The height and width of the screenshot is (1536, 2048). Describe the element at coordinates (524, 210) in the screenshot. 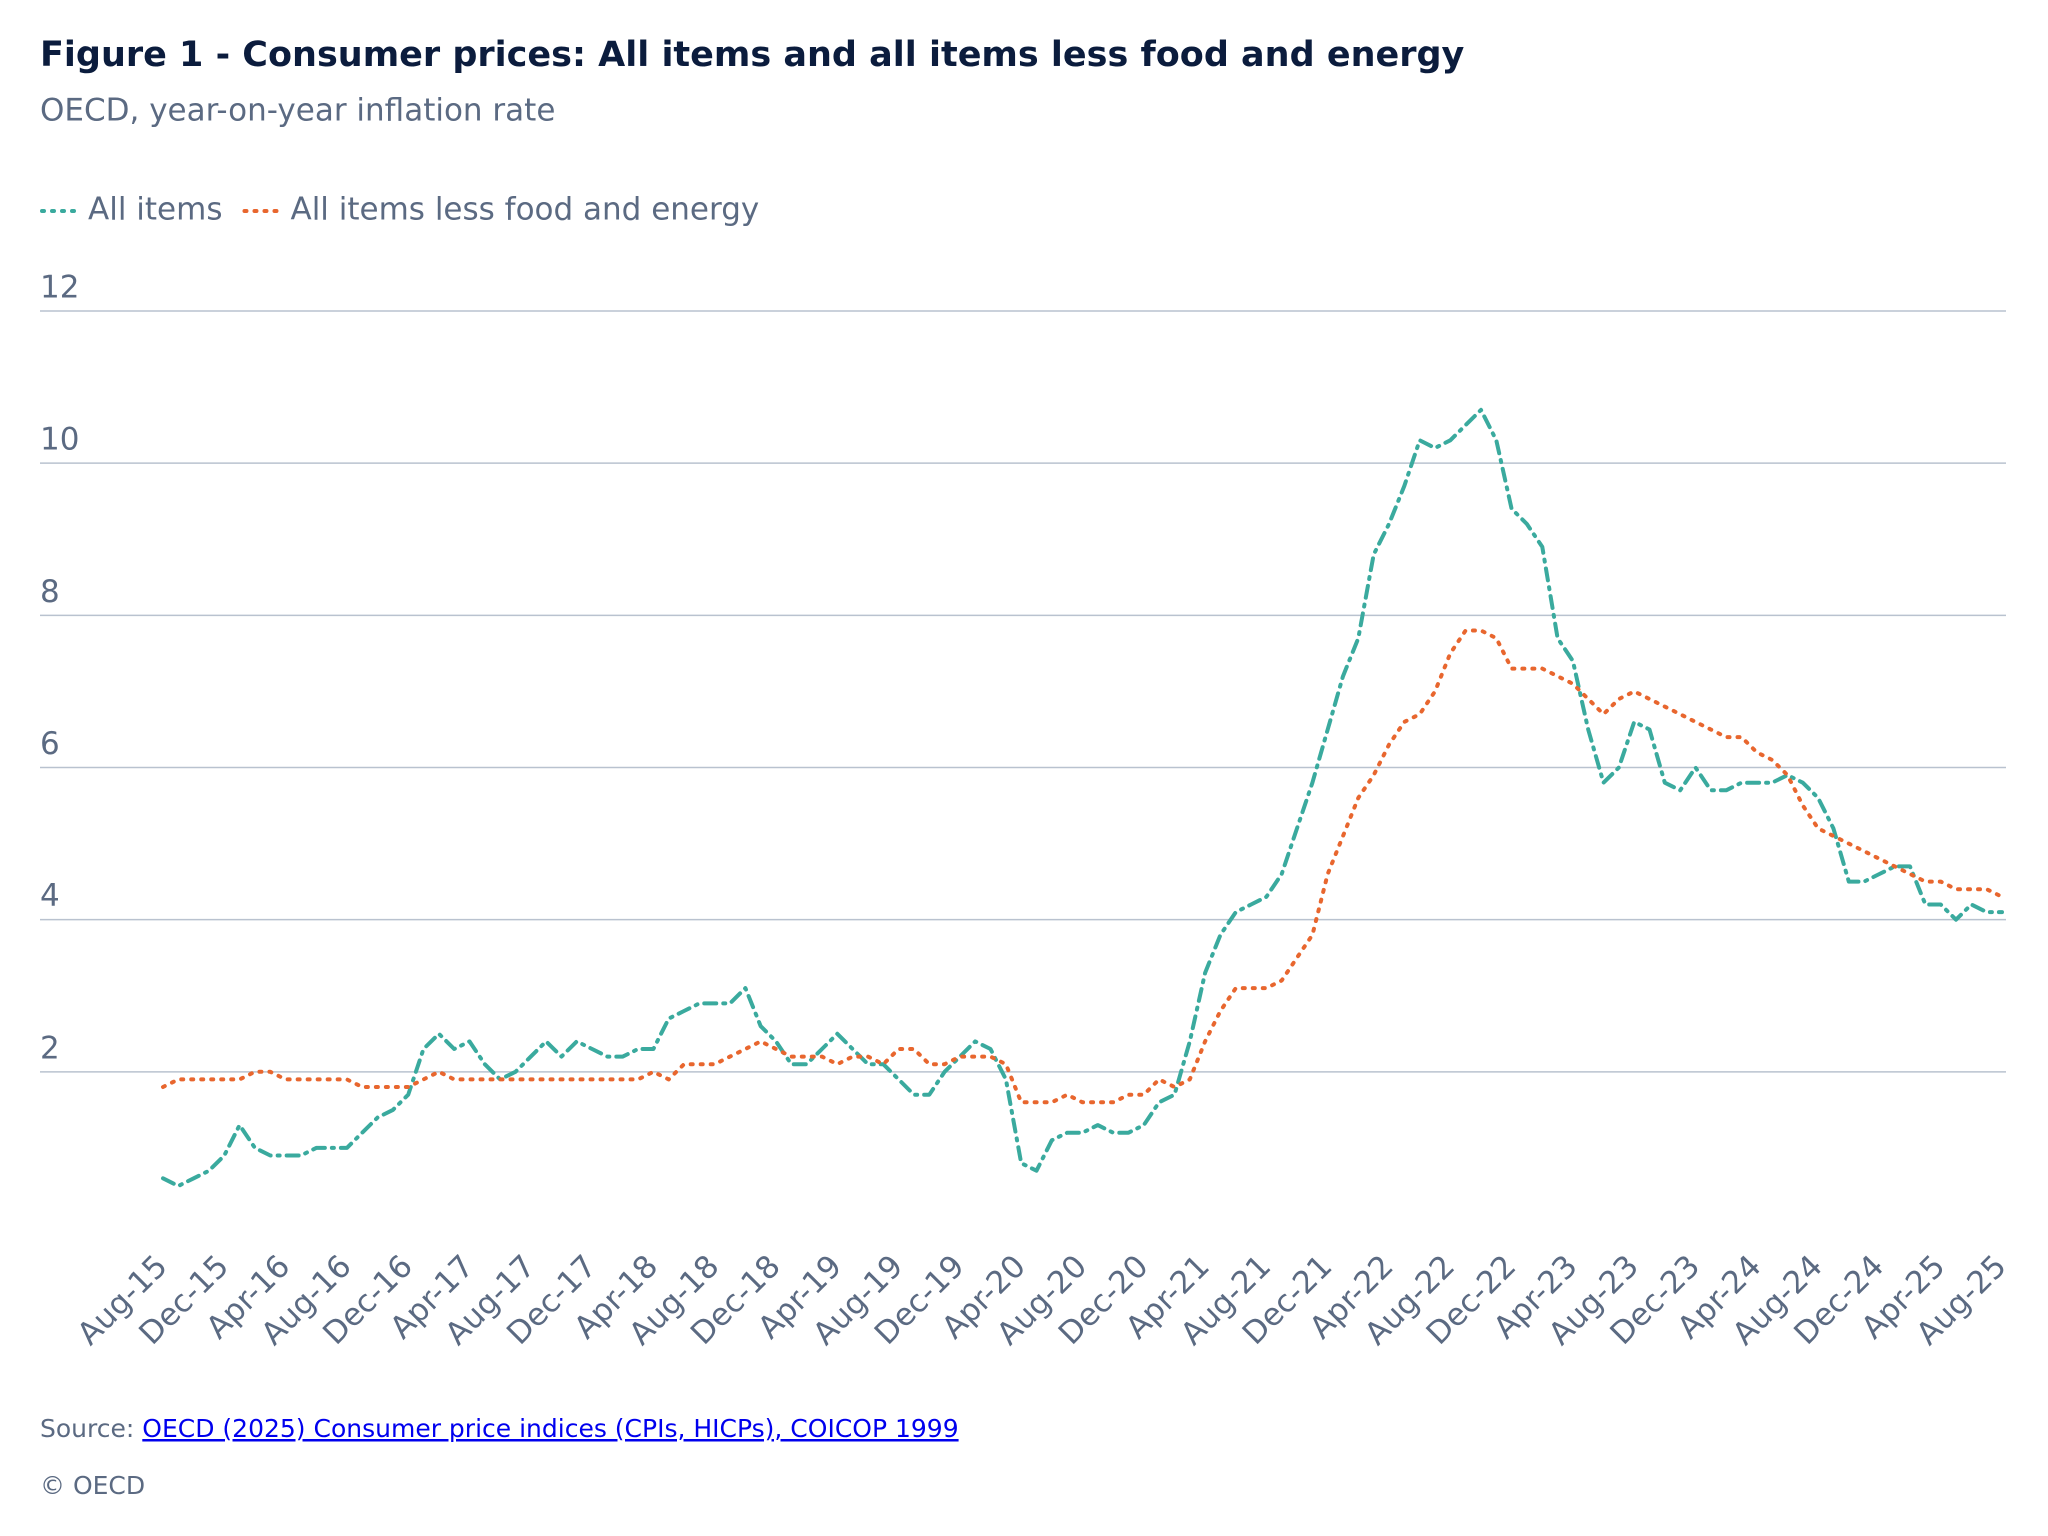

I see `legend-label: All items less food and energy` at that location.